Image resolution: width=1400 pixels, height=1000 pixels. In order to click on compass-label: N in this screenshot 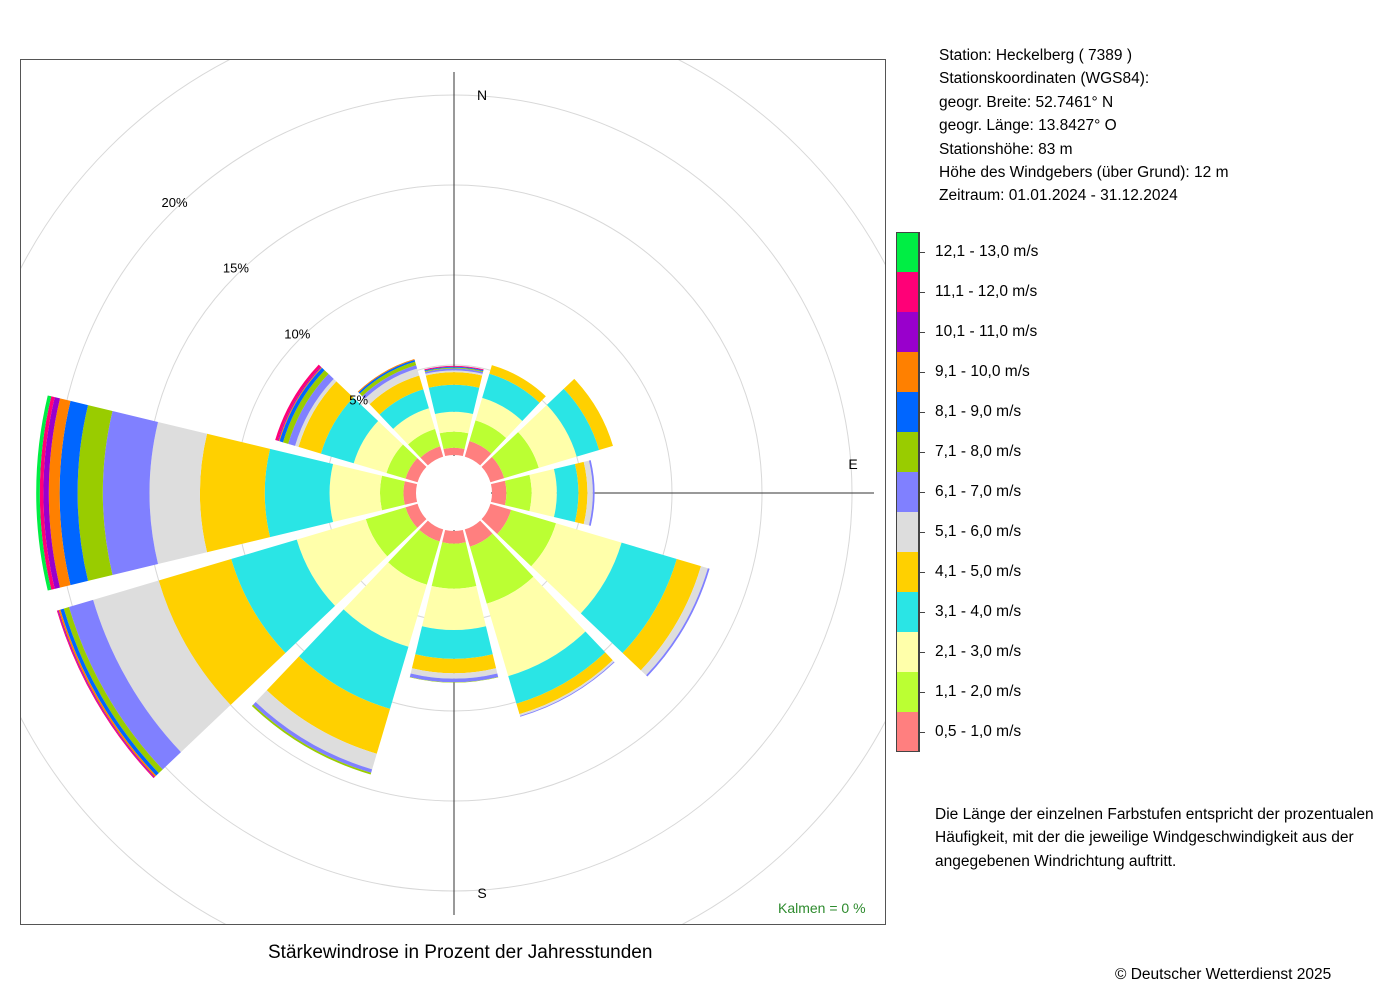, I will do `click(482, 95)`.